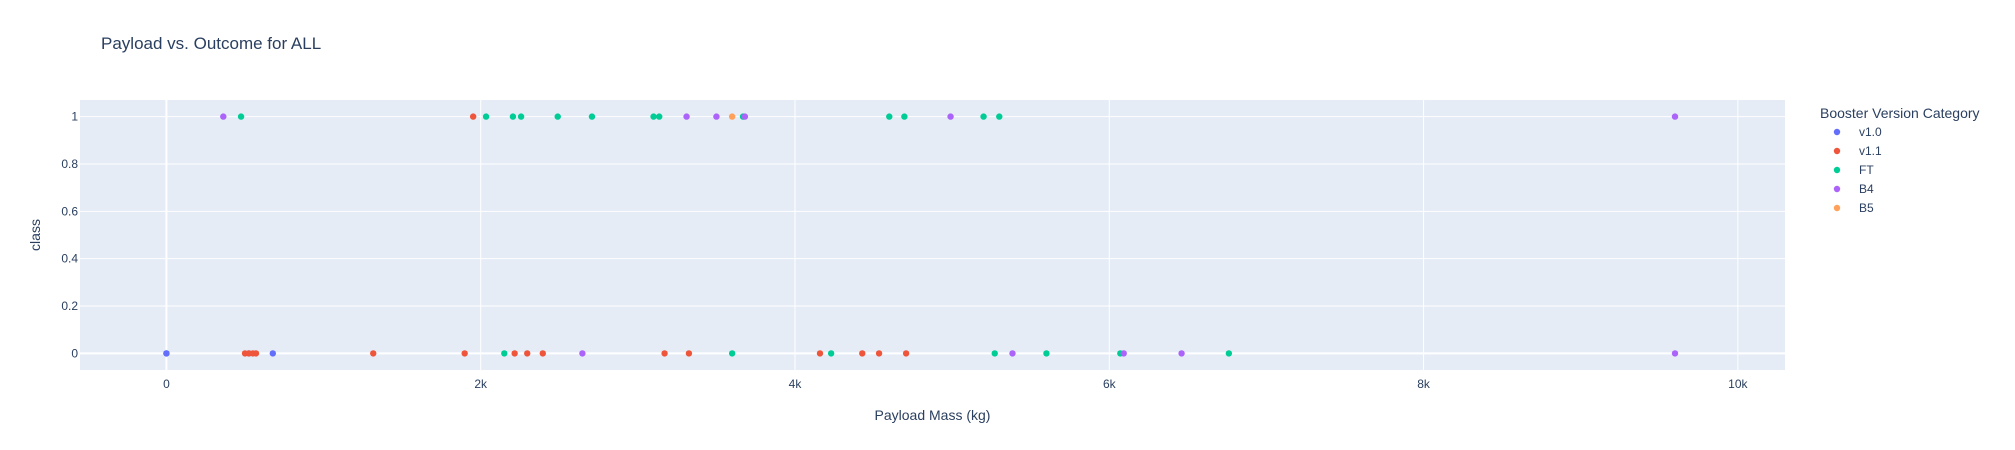  Describe the element at coordinates (1870, 151) in the screenshot. I see `legend-label: v1.1` at that location.